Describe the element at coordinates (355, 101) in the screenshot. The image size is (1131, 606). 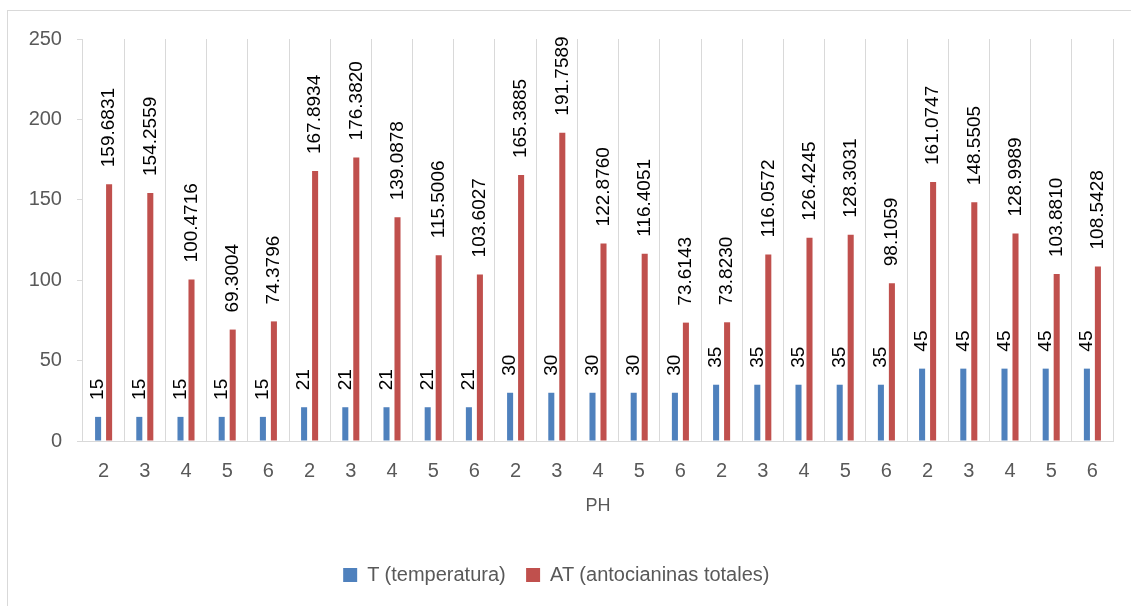
I see `data-label: 176.3820` at that location.